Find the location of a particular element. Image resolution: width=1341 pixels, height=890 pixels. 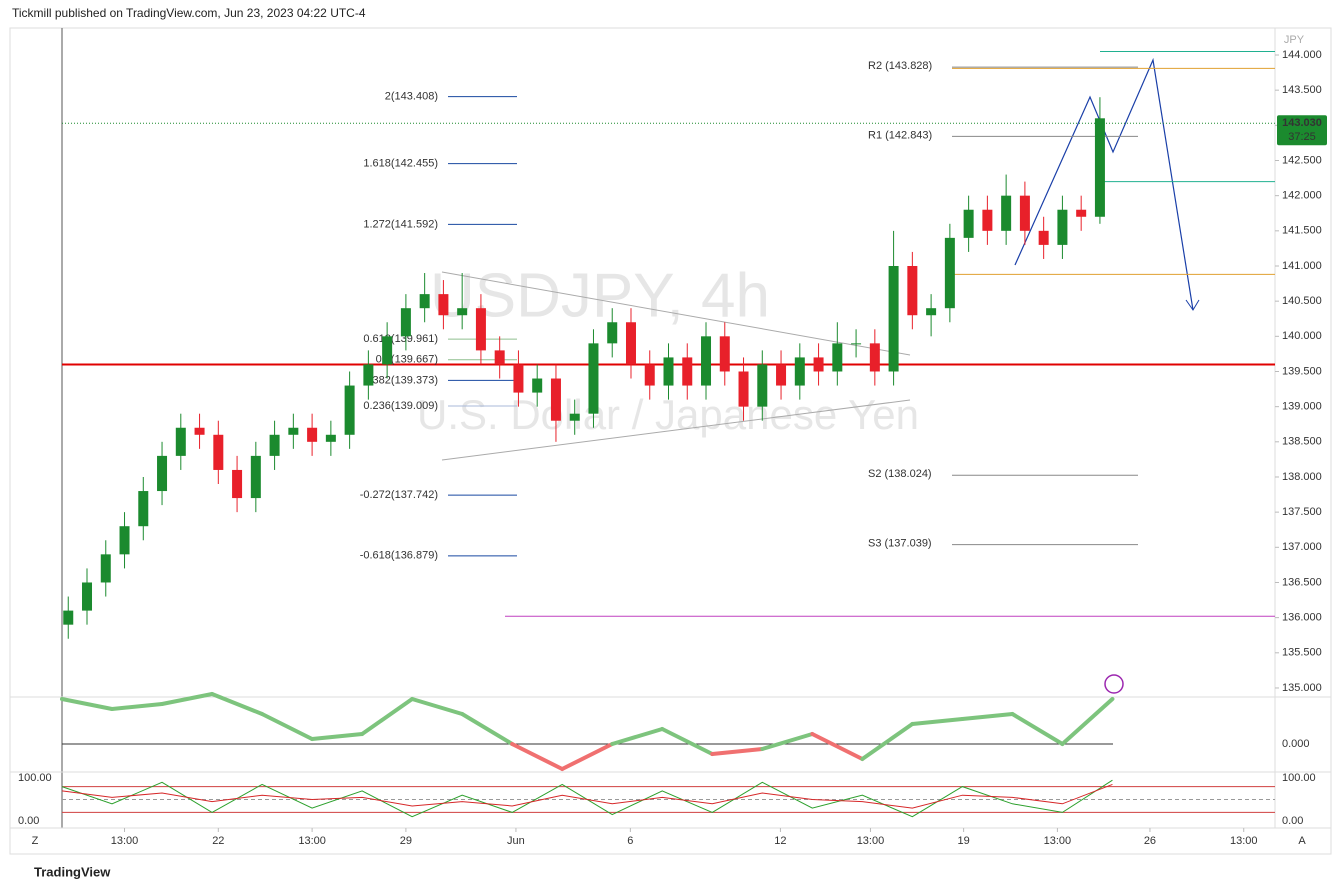

pivot-label: S3 (137.039) is located at coordinates (900, 543).